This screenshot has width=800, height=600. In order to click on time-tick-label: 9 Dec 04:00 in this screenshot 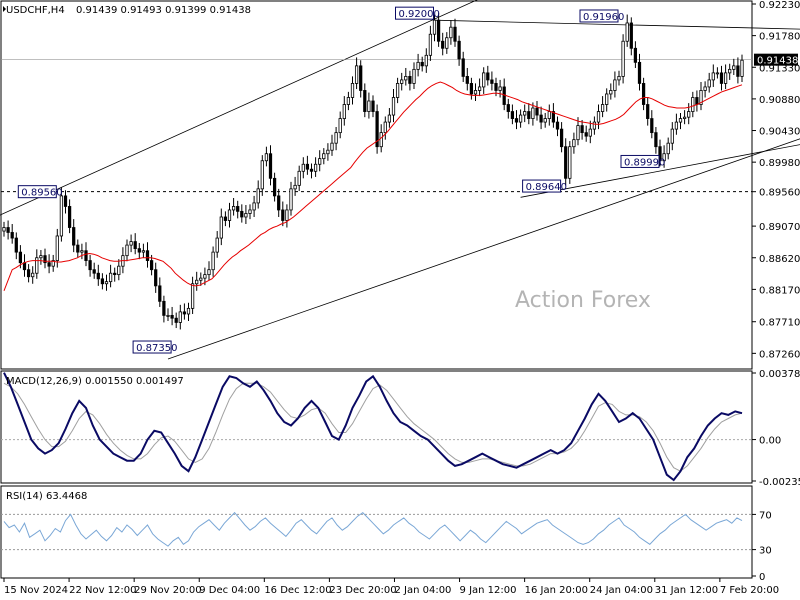, I will do `click(229, 590)`.